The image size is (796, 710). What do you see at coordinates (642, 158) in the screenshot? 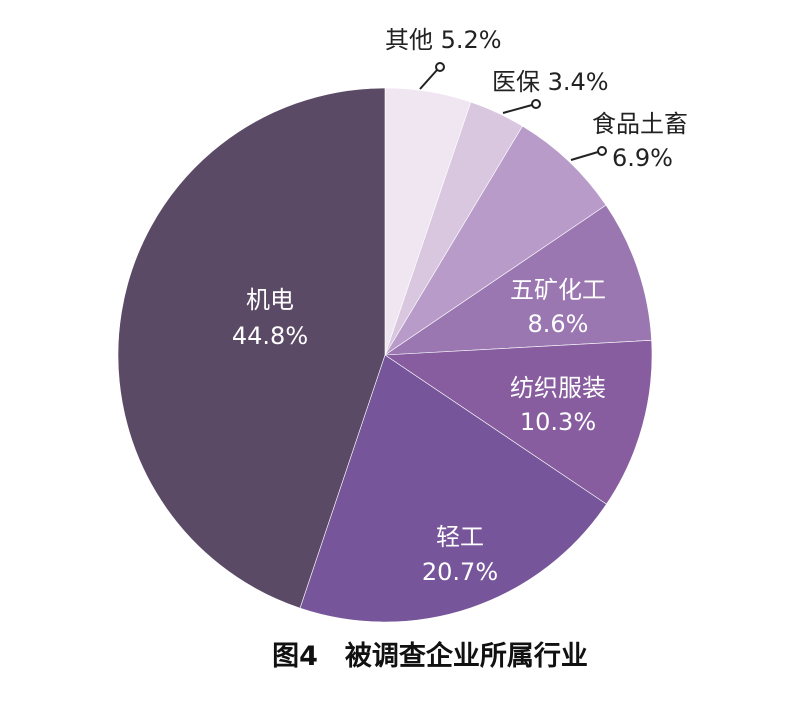
I see `label-food-value: 6.9%` at bounding box center [642, 158].